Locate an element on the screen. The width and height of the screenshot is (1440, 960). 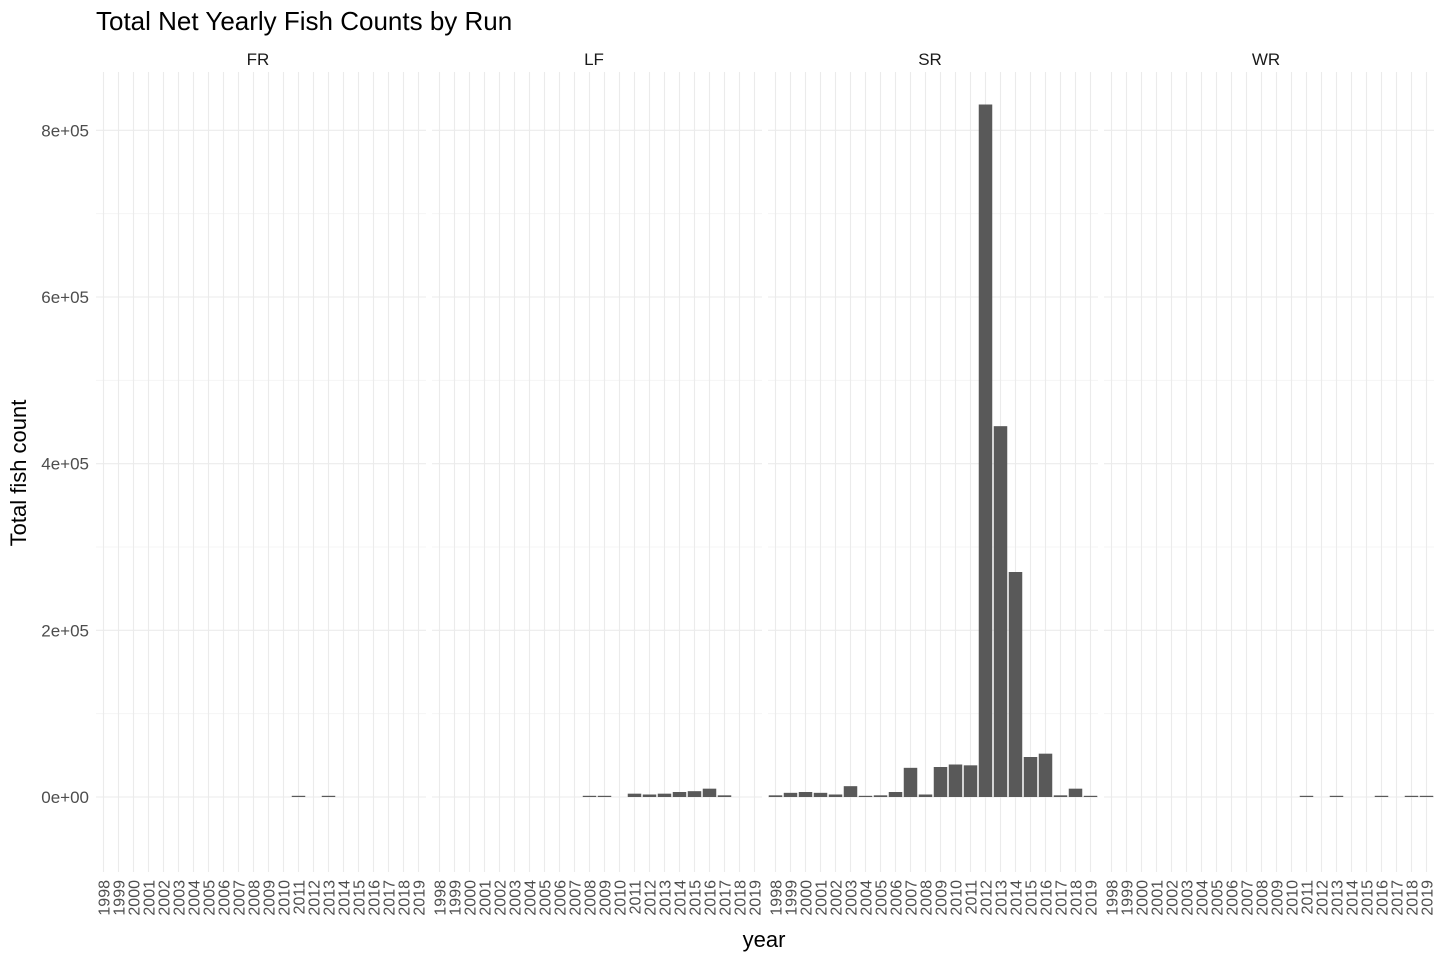
bar-lf-2017 is located at coordinates (724, 796).